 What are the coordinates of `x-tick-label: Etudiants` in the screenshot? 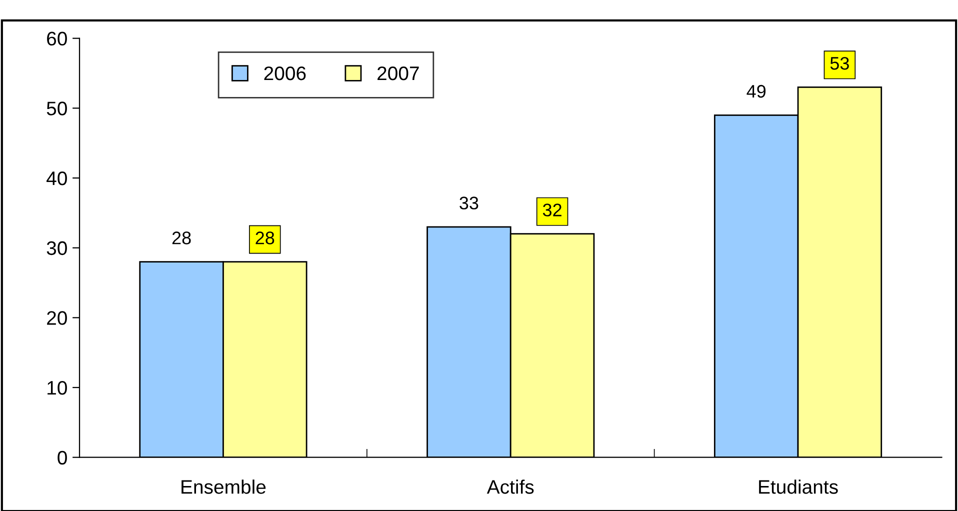 It's located at (798, 487).